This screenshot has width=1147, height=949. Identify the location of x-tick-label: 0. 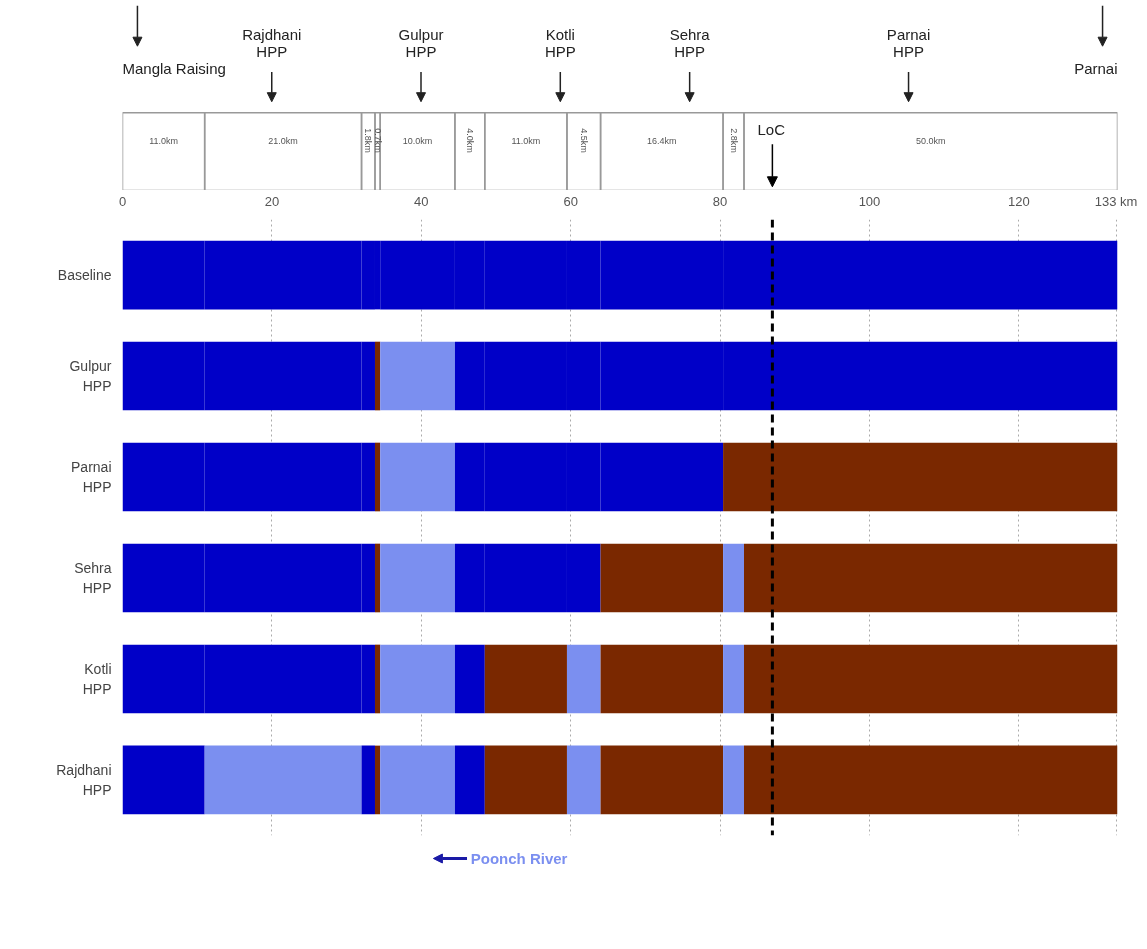
(122, 201).